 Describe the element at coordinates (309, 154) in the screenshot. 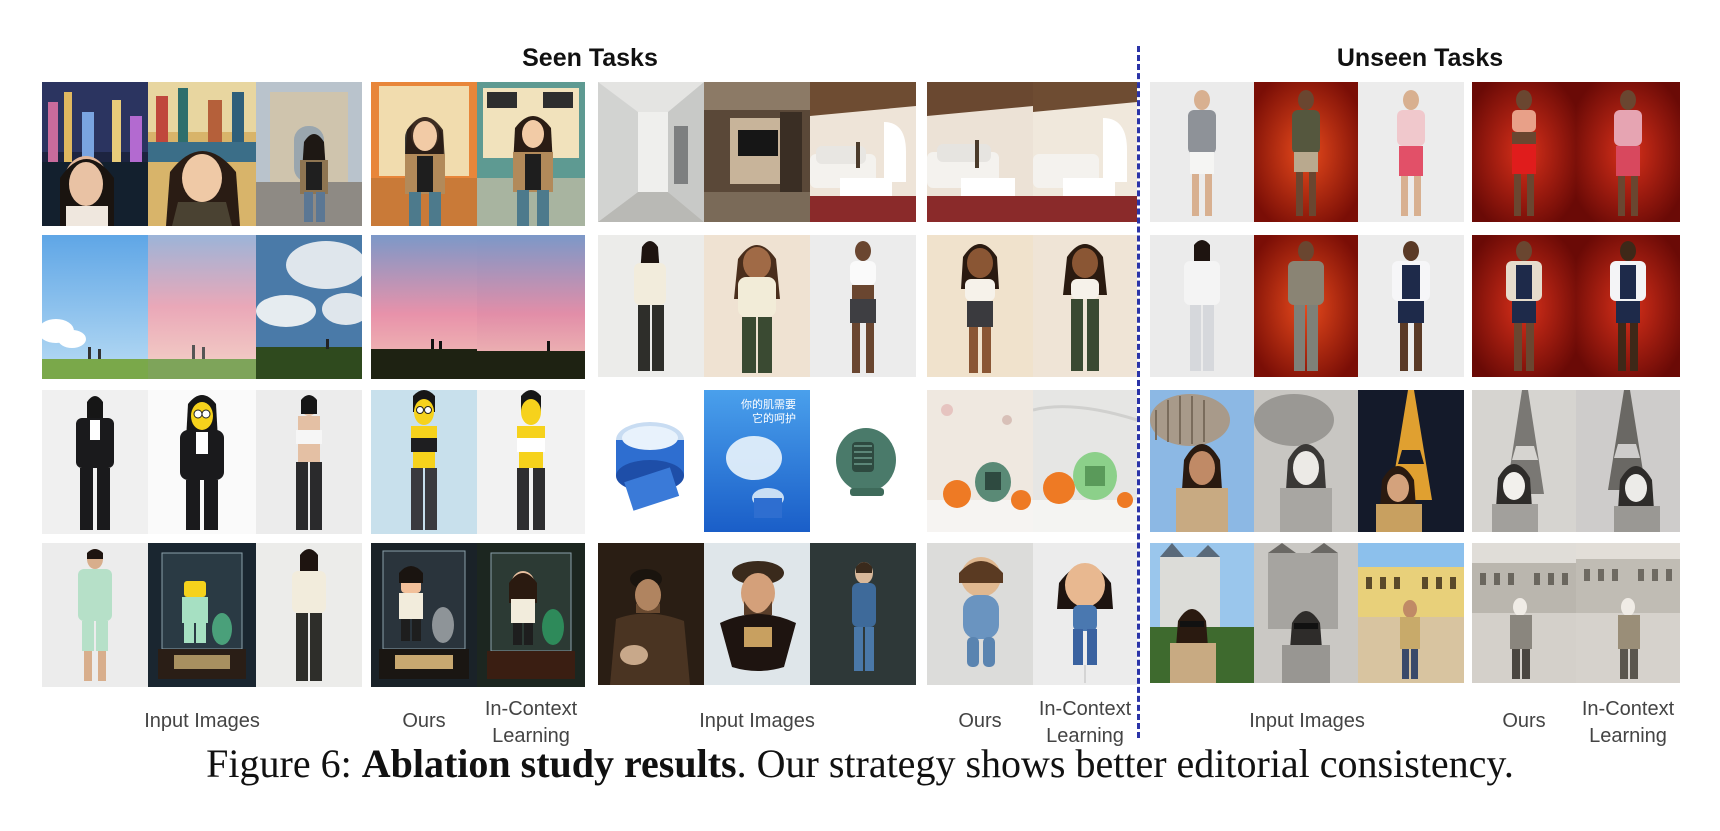

I see `image-input-arc-triomphe` at that location.